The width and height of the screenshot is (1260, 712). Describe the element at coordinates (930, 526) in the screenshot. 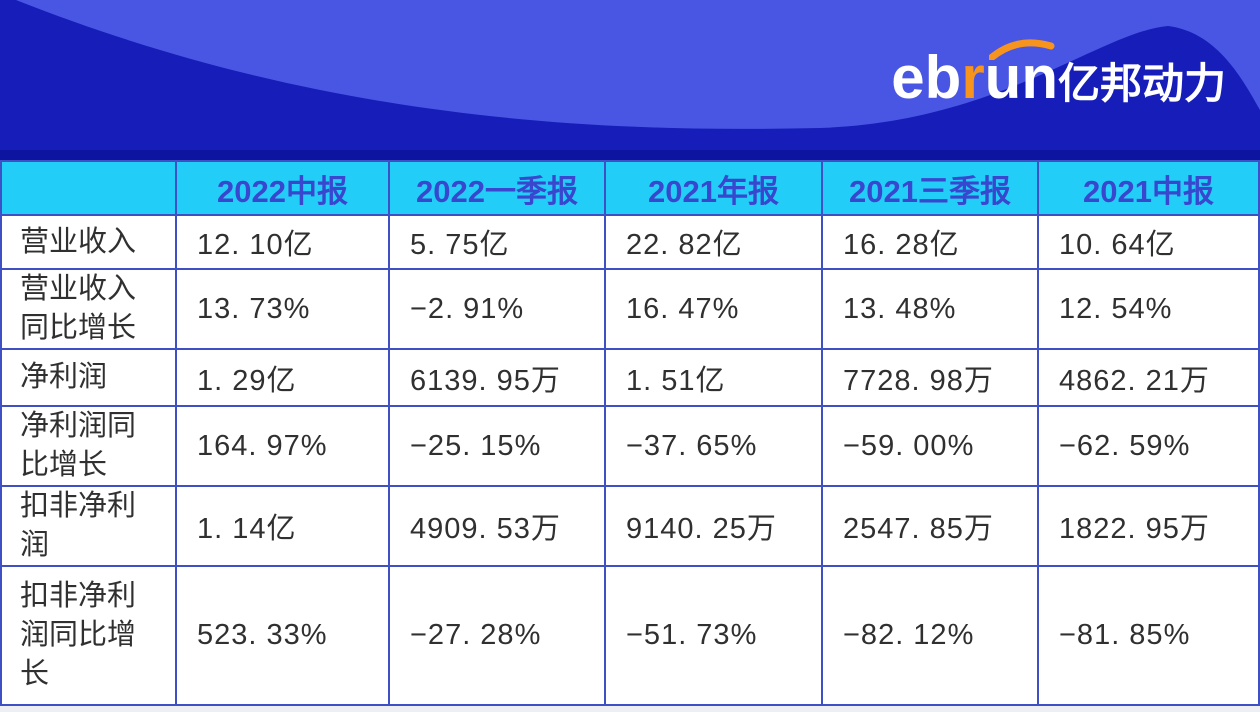

I see `cell-value: 2547. 85万` at that location.